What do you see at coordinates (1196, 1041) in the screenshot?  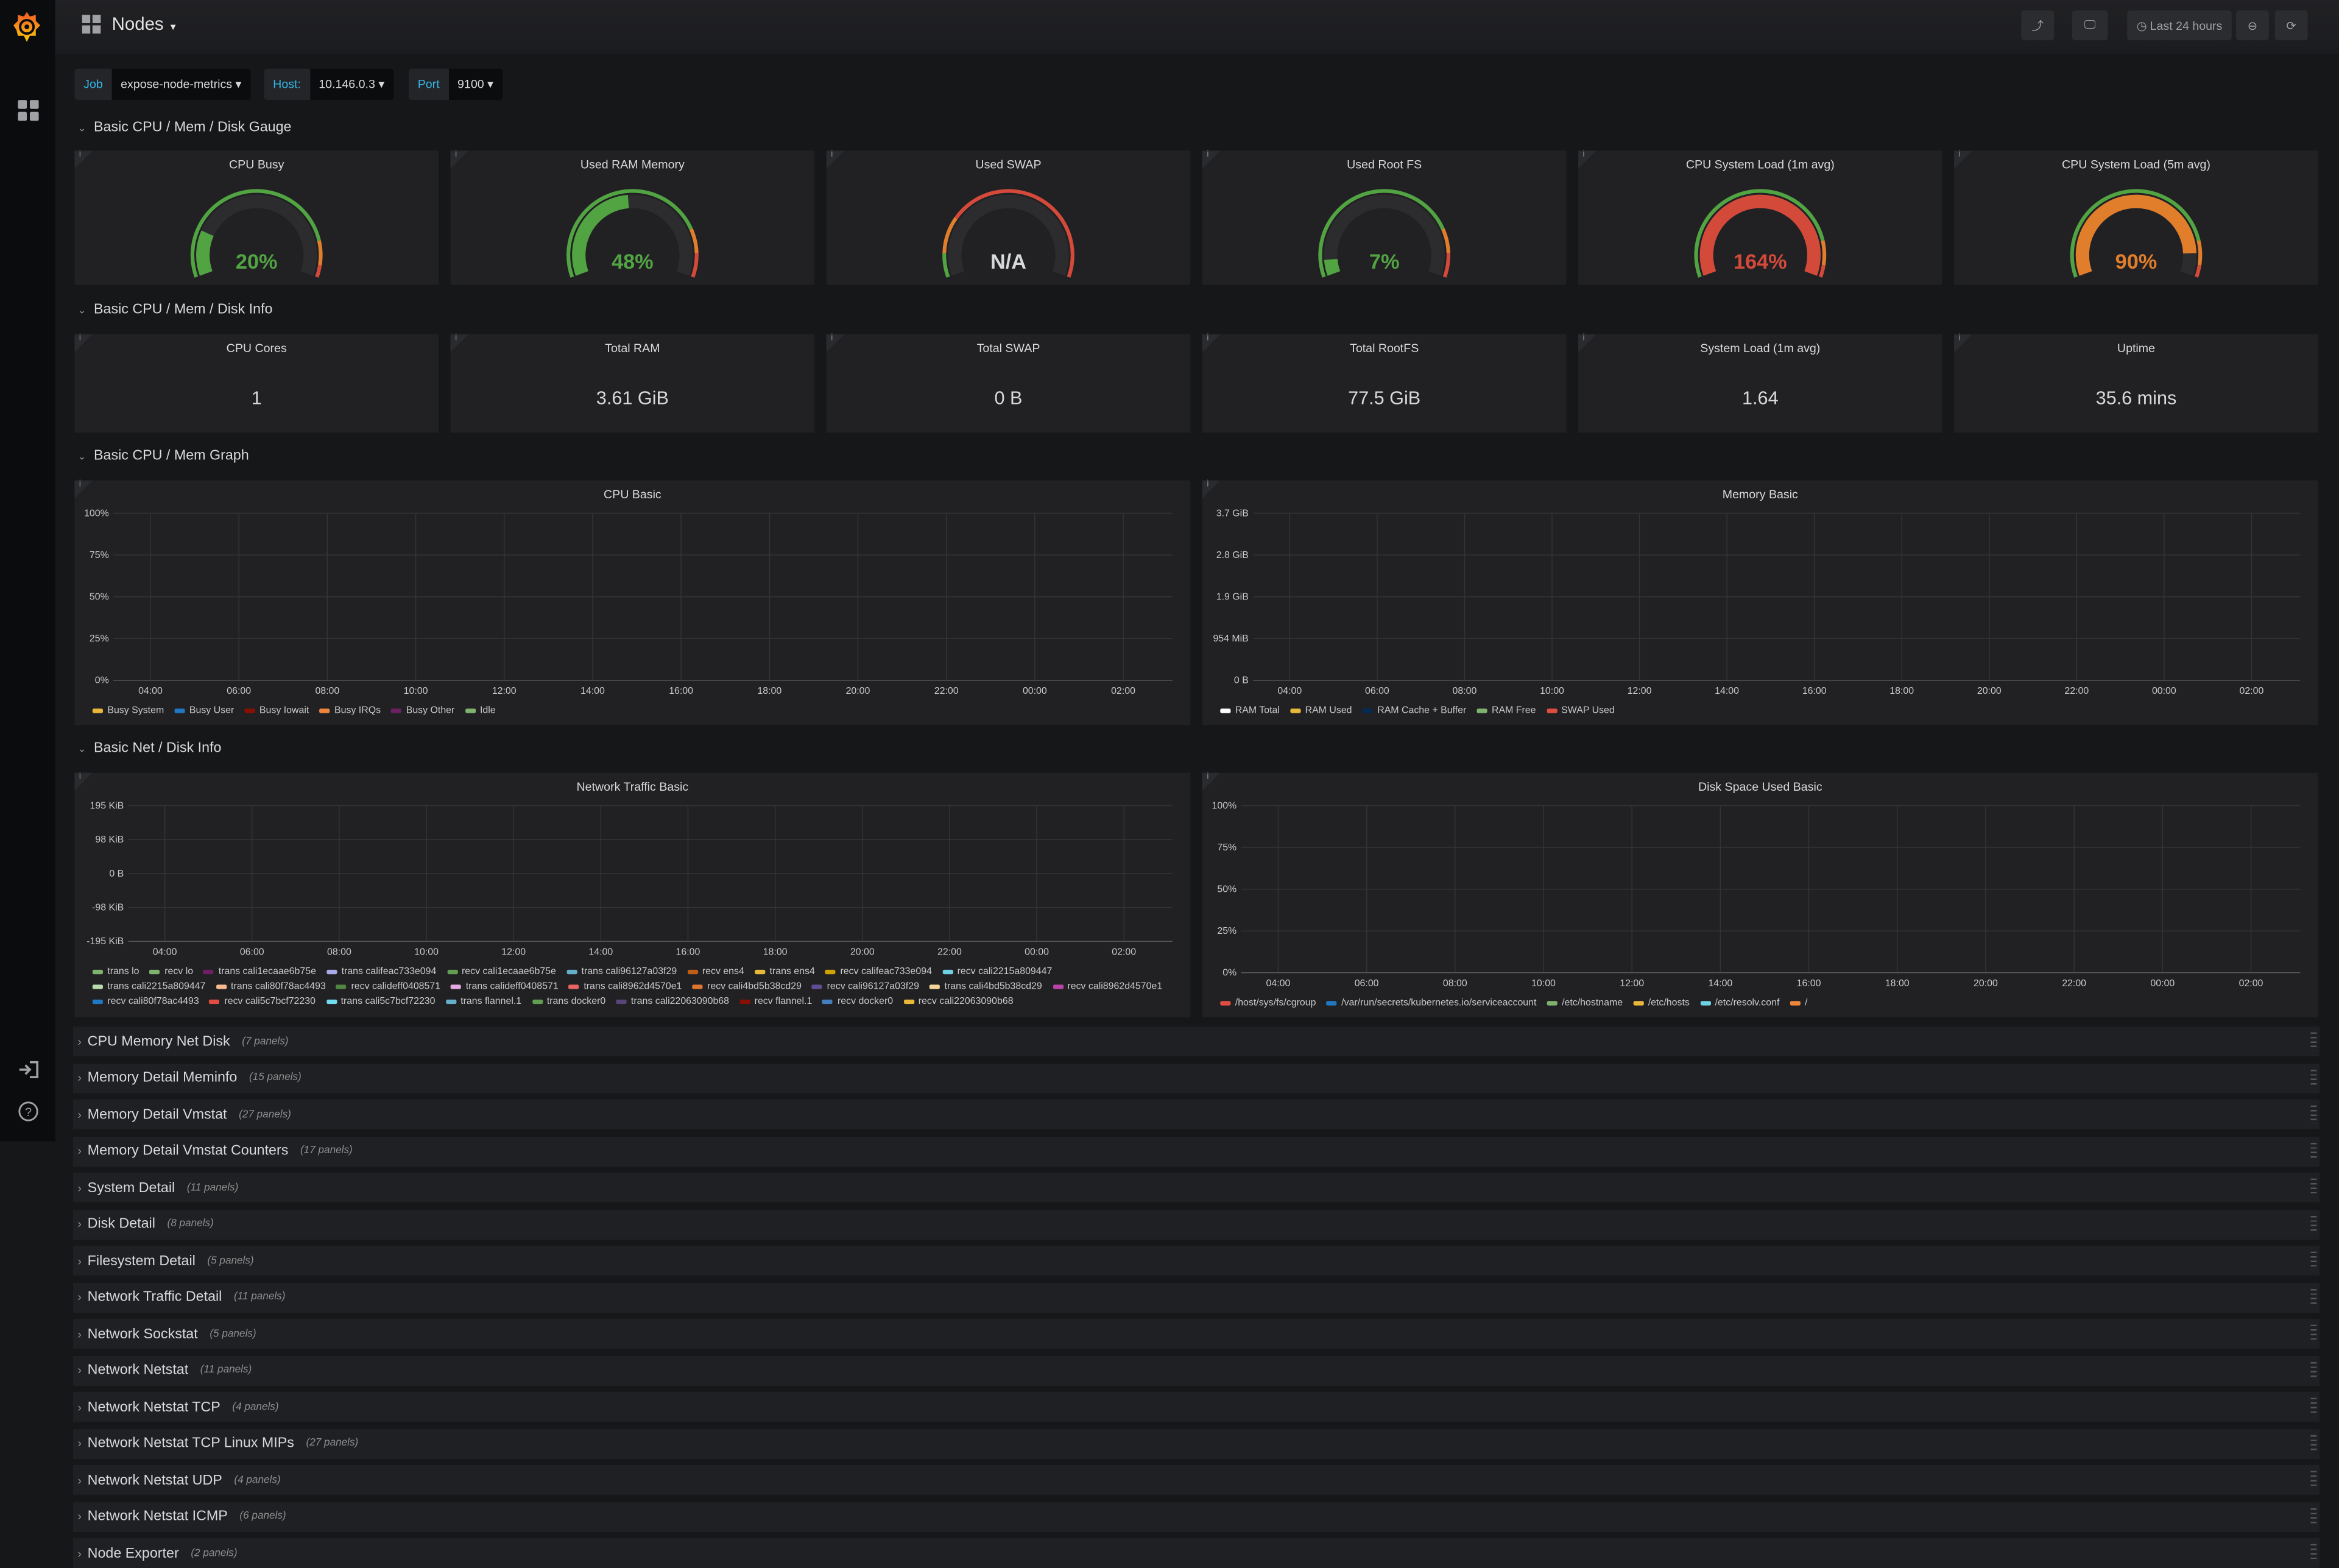 I see `collapsed-row: › CPU Memory Net Disk (7 panels)` at bounding box center [1196, 1041].